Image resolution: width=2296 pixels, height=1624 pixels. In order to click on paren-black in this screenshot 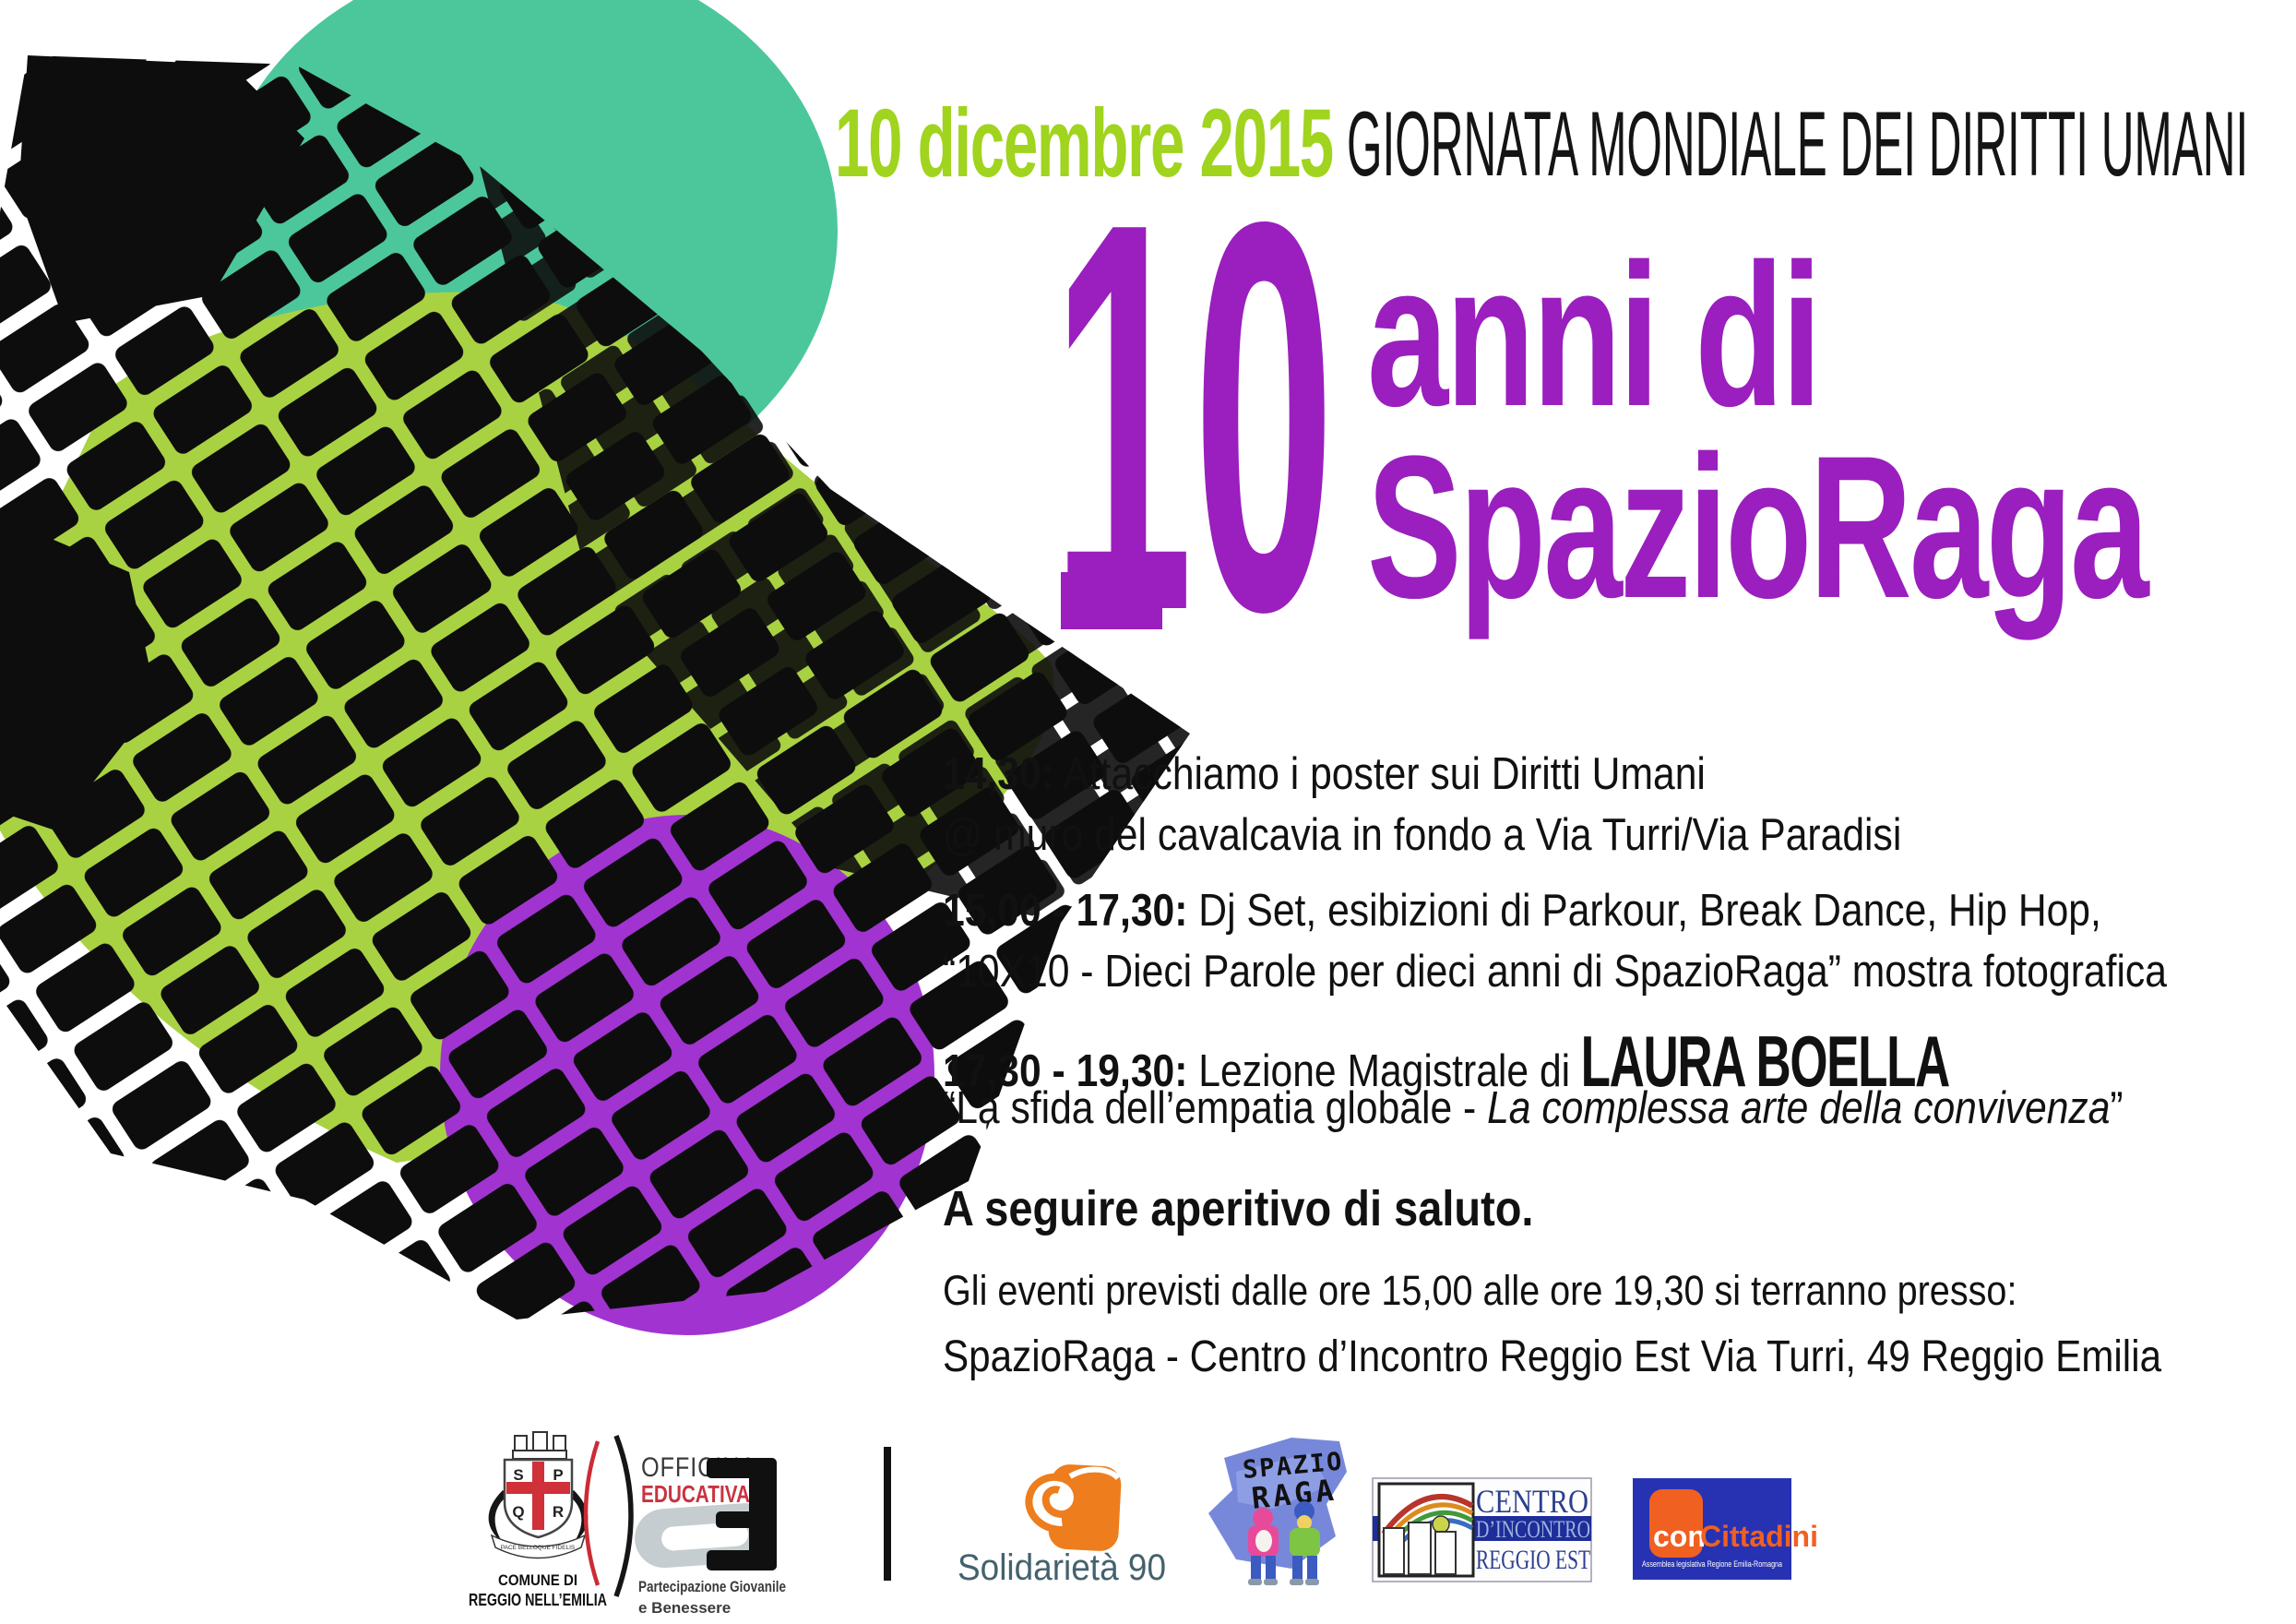, I will do `click(624, 1516)`.